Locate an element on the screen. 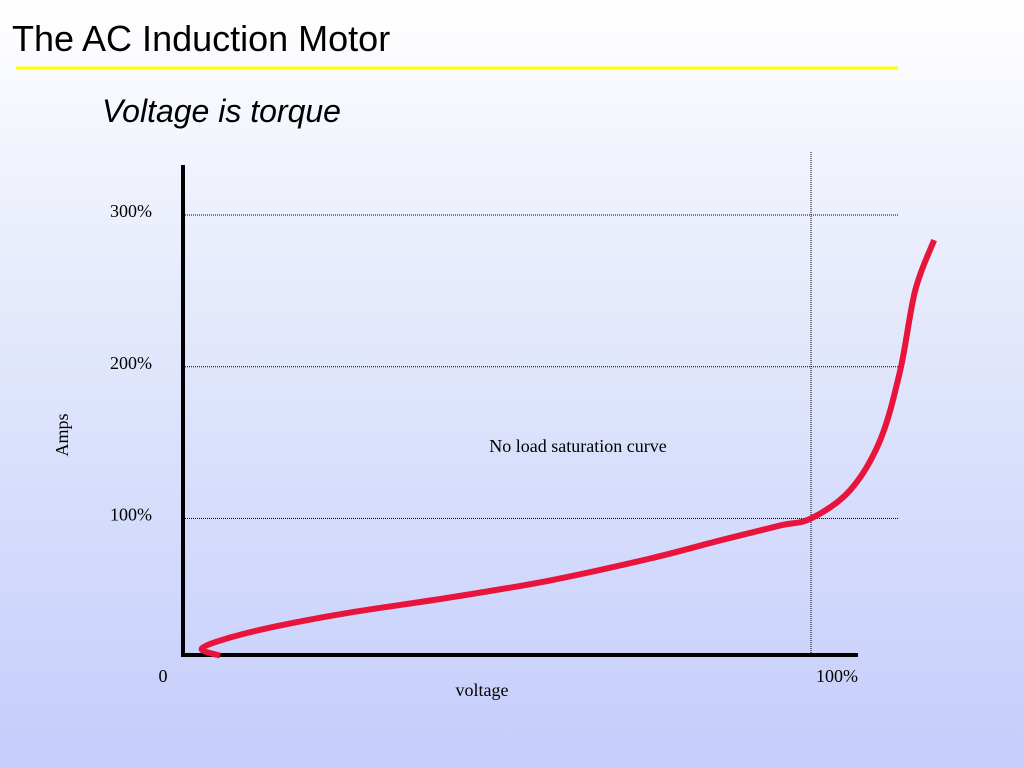  chart-subtitle: Voltage is torque is located at coordinates (221, 111).